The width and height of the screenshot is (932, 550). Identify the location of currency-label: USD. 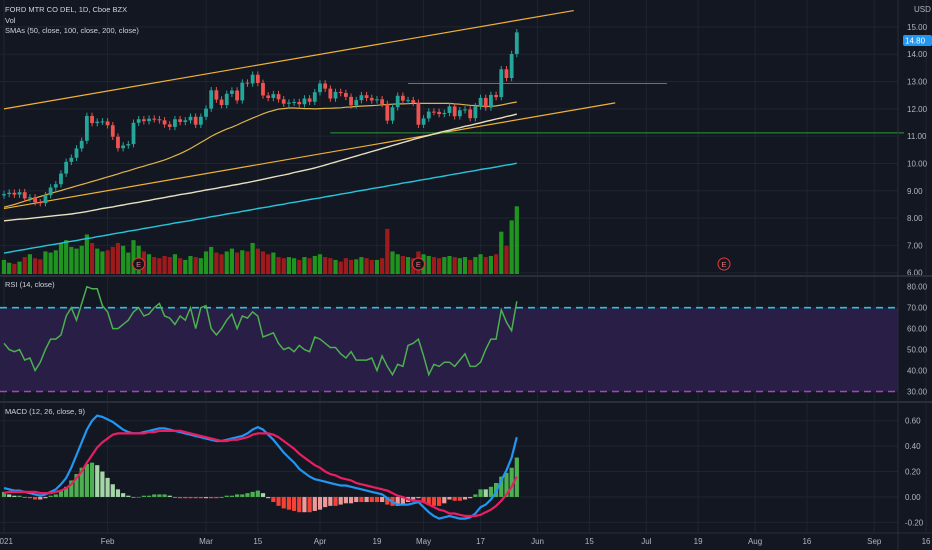
(922, 9).